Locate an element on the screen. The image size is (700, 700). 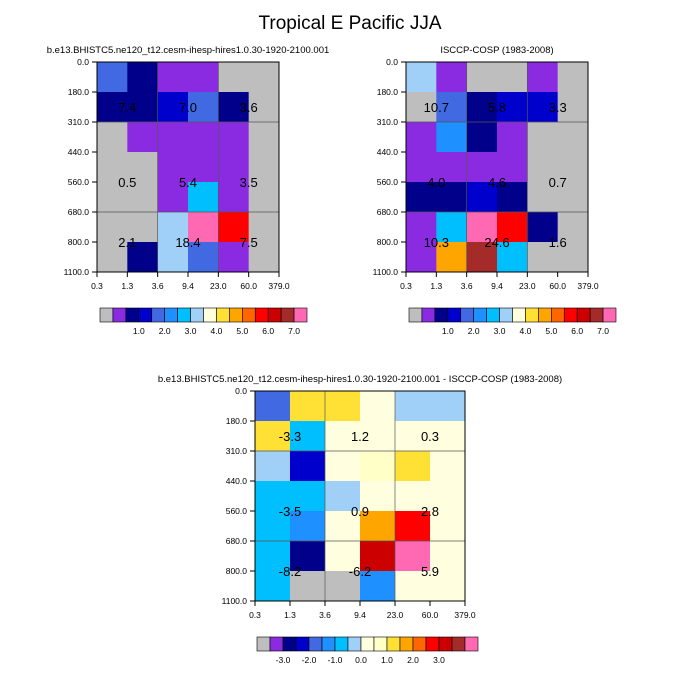
figure-title: Tropical E Pacific JJA is located at coordinates (349, 23).